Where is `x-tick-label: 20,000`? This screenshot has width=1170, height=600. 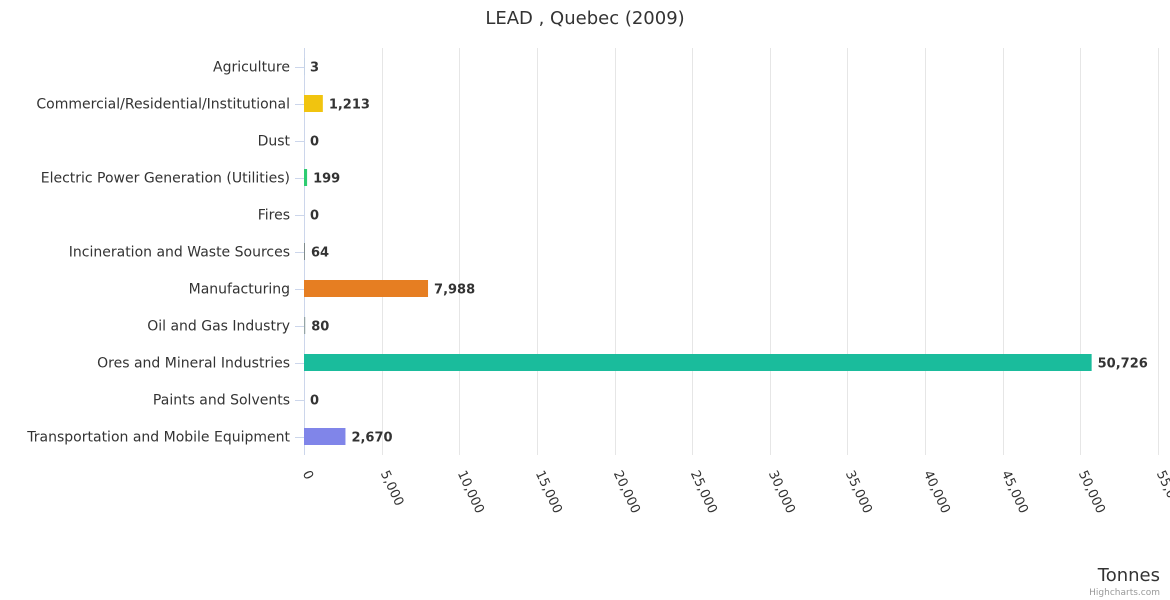 x-tick-label: 20,000 is located at coordinates (626, 492).